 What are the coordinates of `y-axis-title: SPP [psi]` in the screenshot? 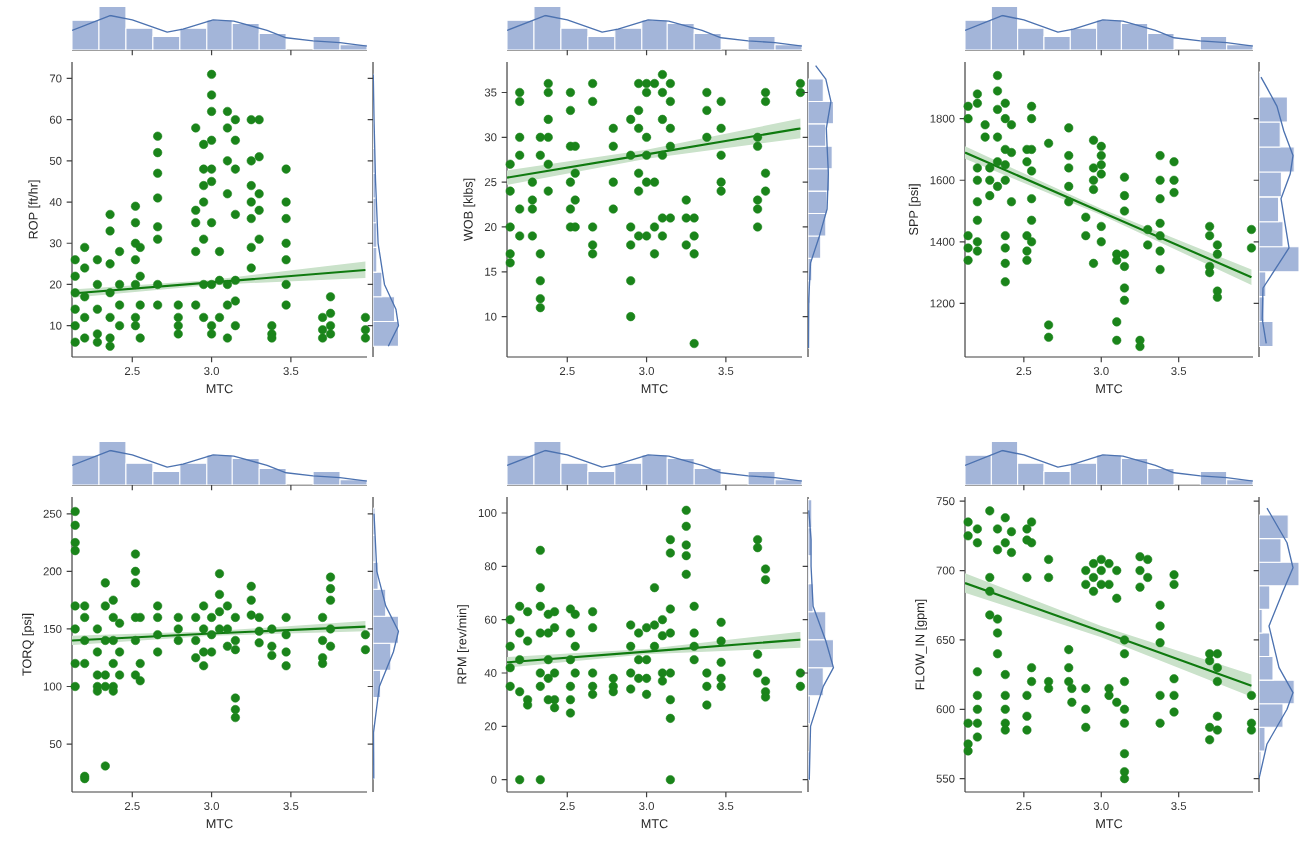 It's located at (914, 209).